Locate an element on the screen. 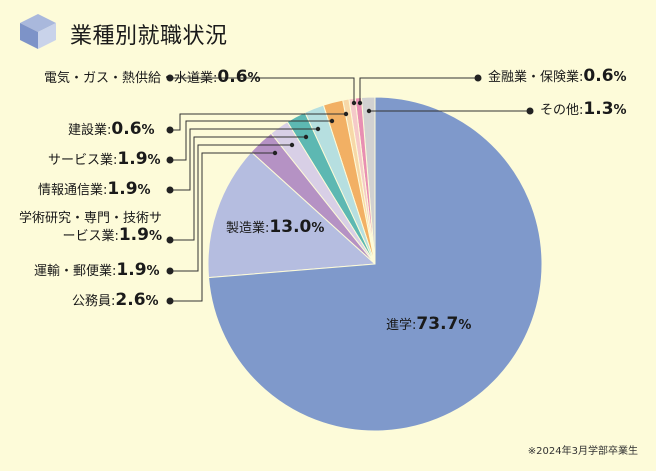 The height and width of the screenshot is (471, 656). label-finance-name: 金融業・保険業 is located at coordinates (534, 77).